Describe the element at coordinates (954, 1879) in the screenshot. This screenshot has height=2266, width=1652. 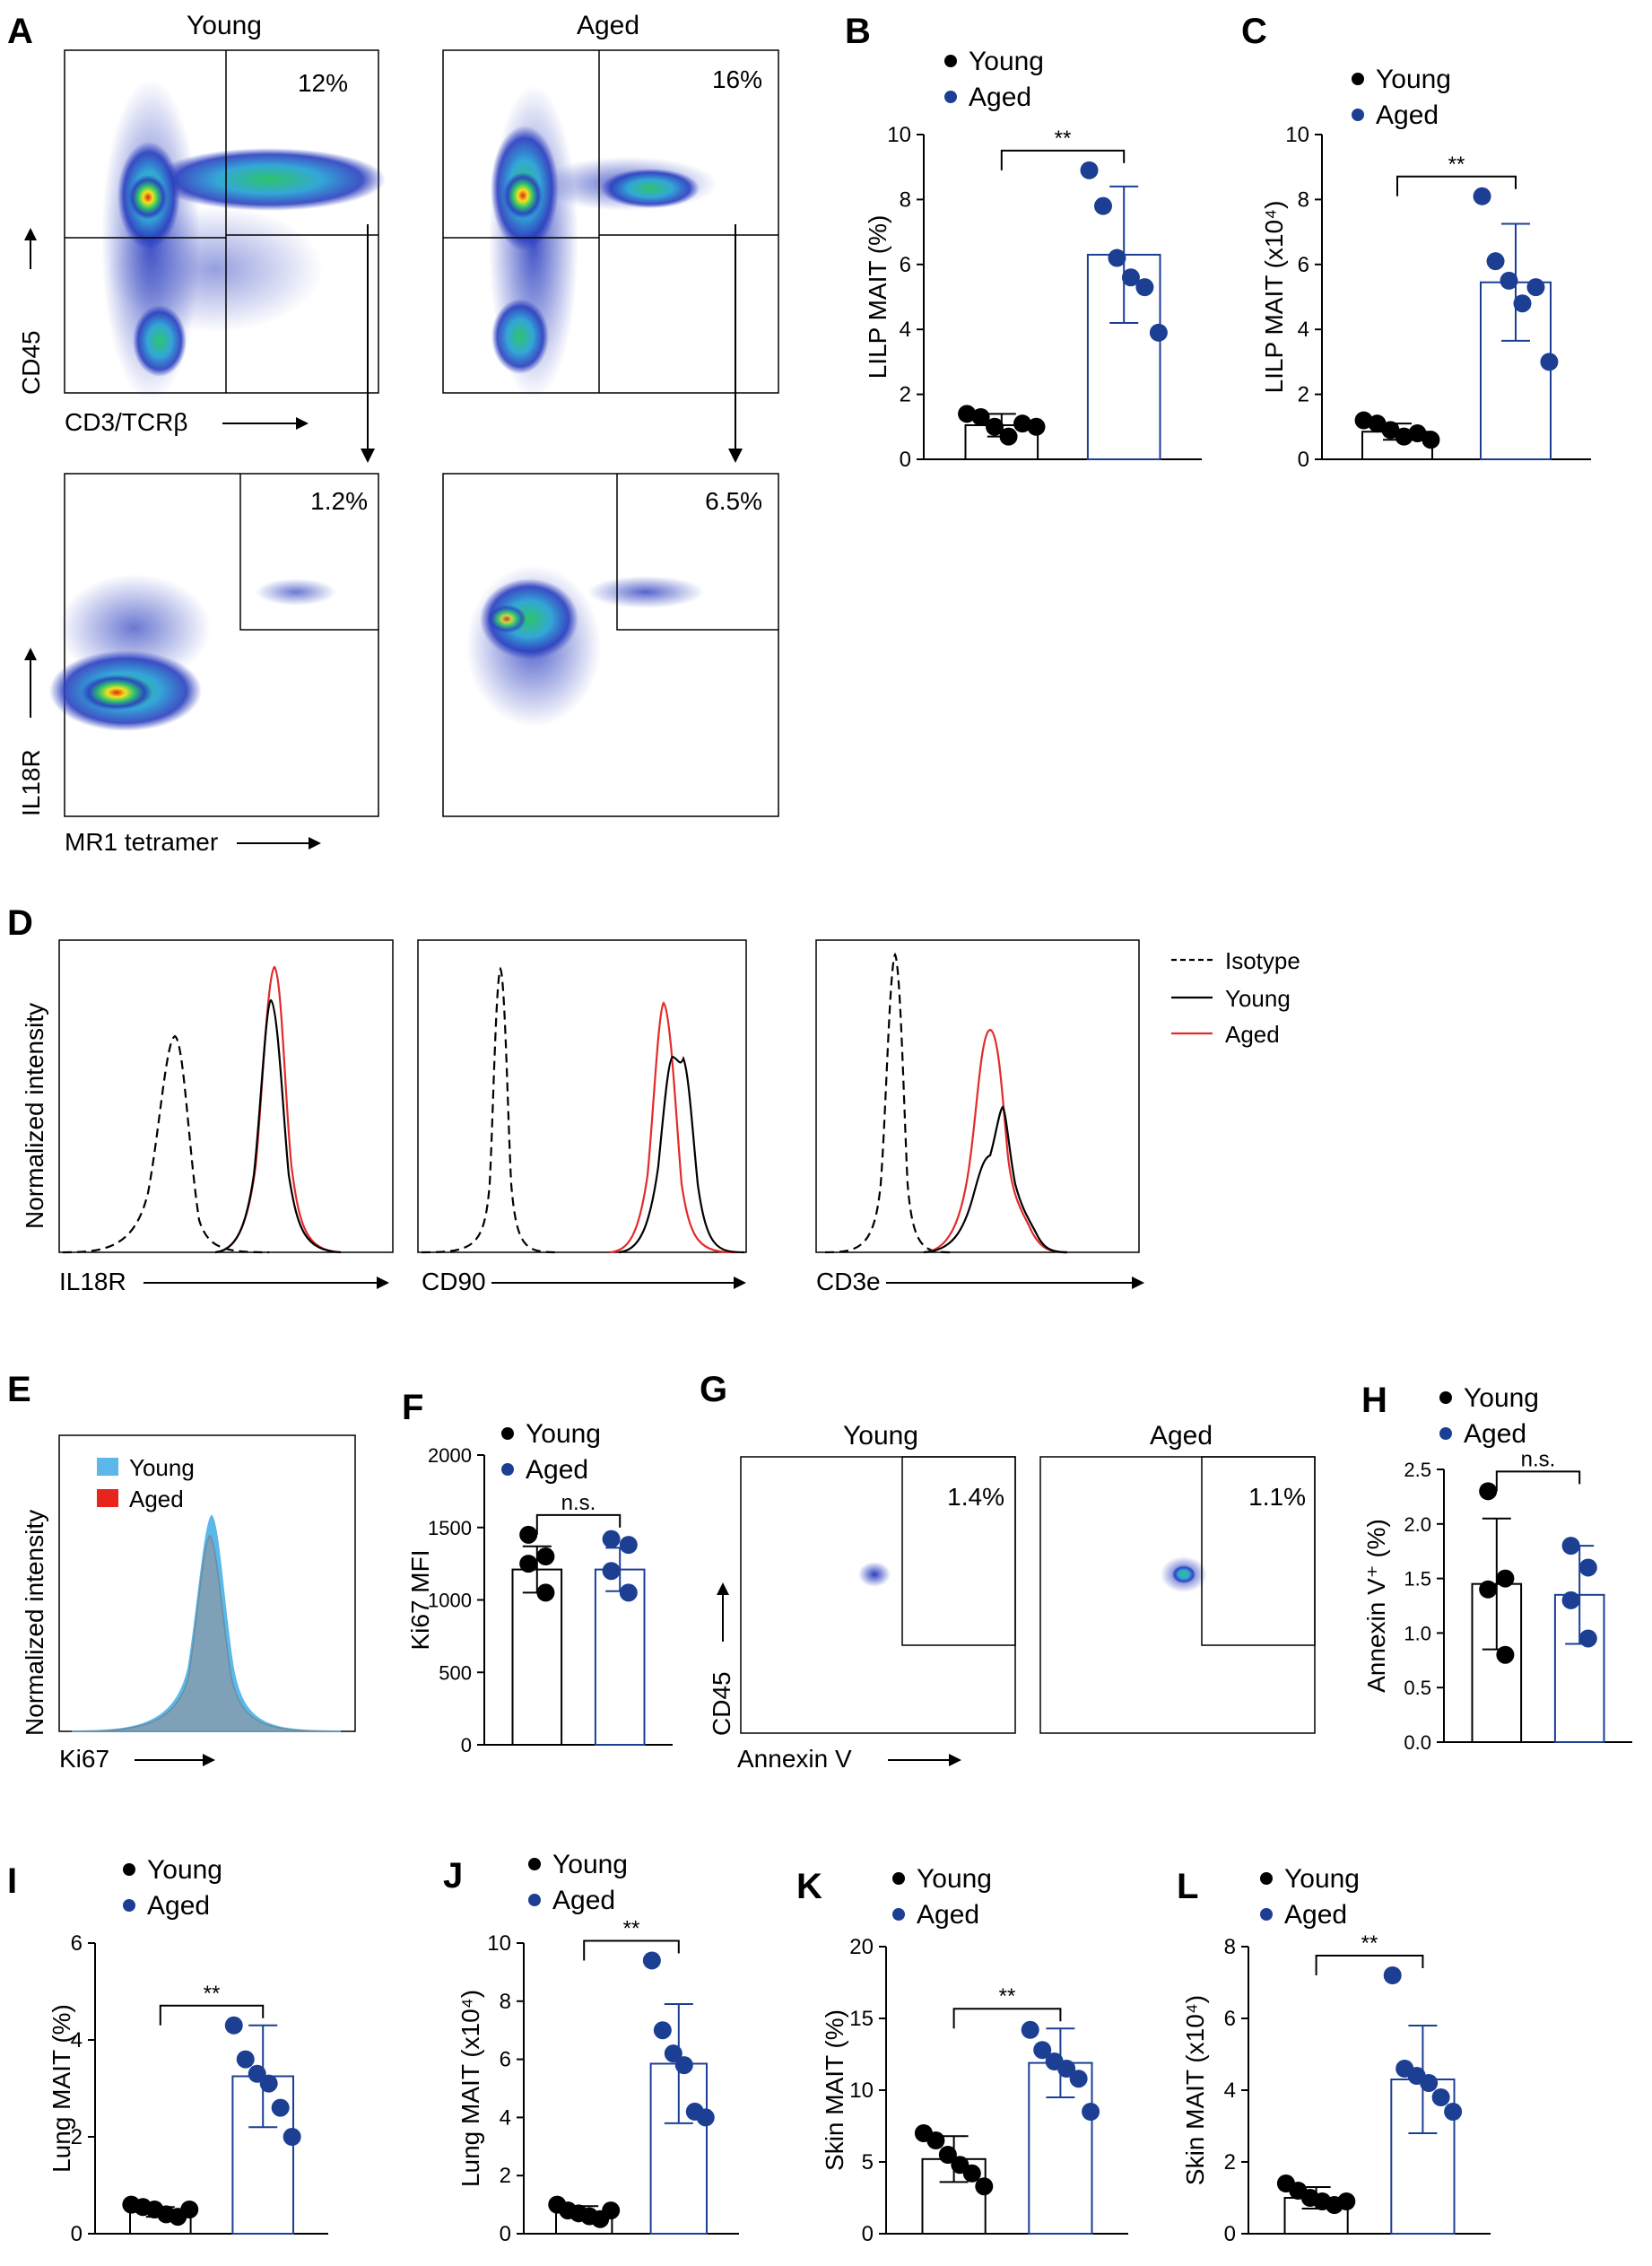
I see `legend-young-k: Young` at that location.